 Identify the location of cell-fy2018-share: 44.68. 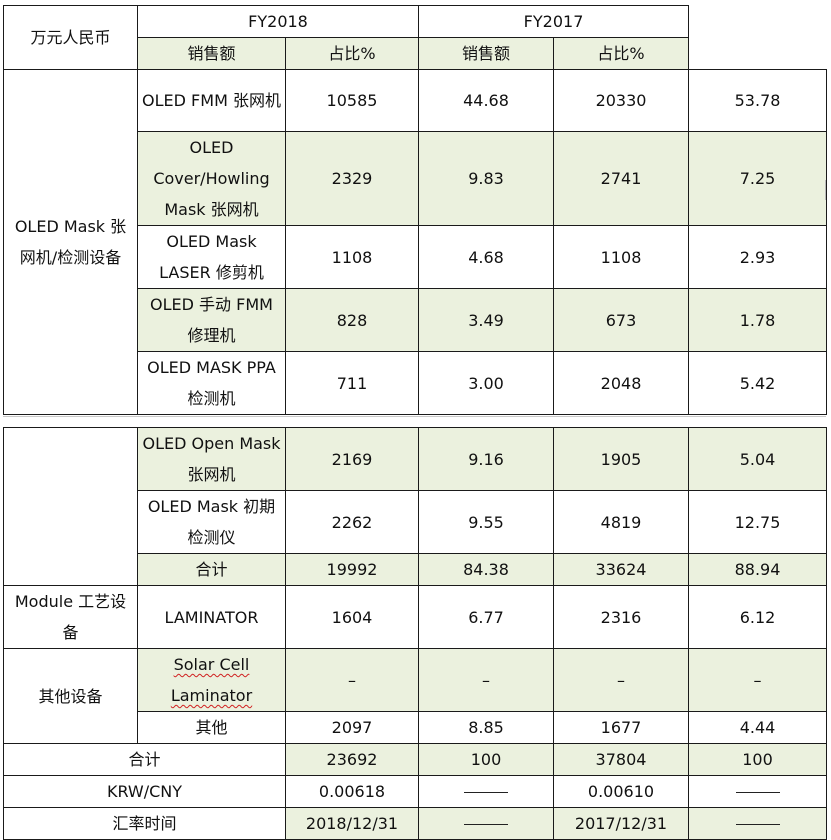
(486, 100).